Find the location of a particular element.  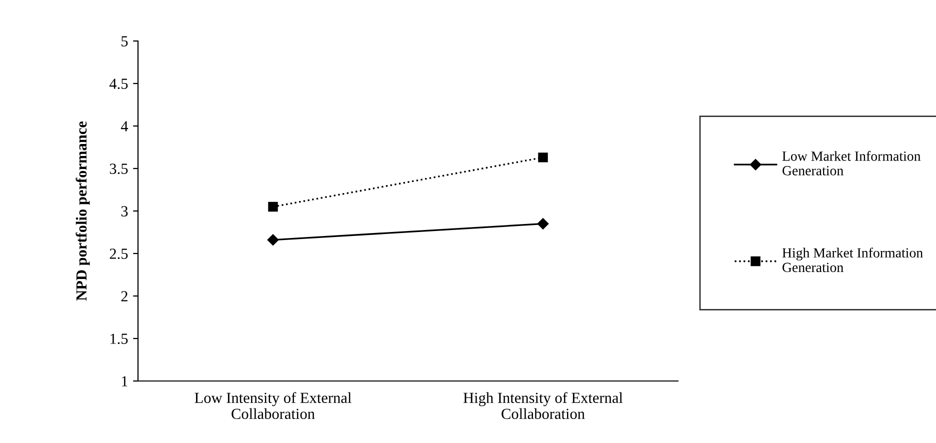

y-tick-label: 4.5 is located at coordinates (118, 84).